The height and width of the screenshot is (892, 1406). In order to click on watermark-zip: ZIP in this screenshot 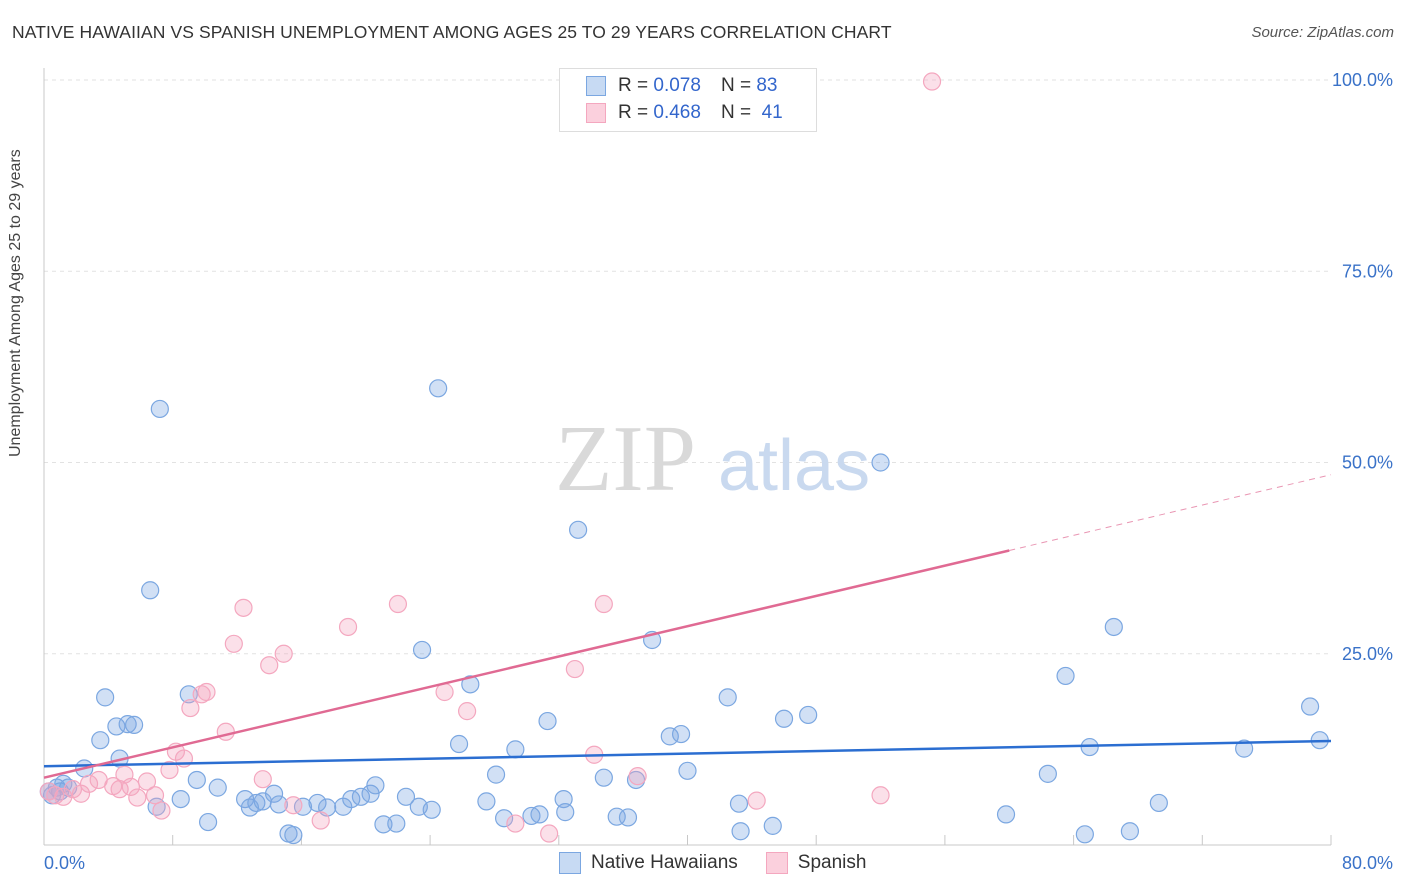, I will do `click(625, 459)`.